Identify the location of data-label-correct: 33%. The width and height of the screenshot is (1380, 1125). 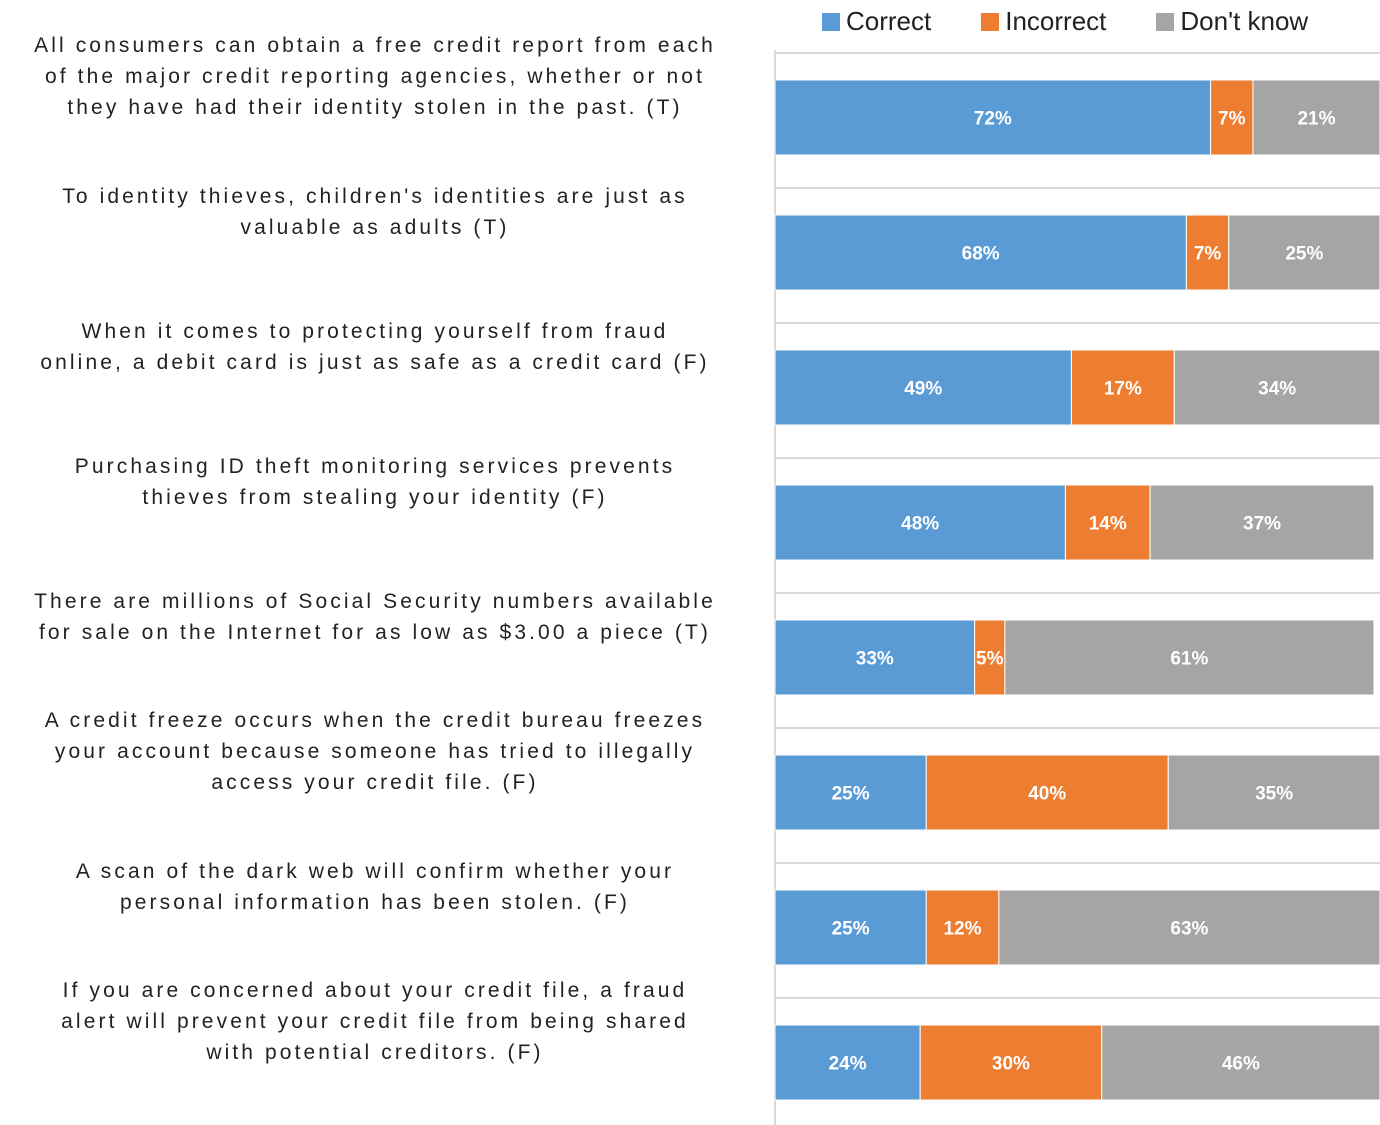
(875, 659).